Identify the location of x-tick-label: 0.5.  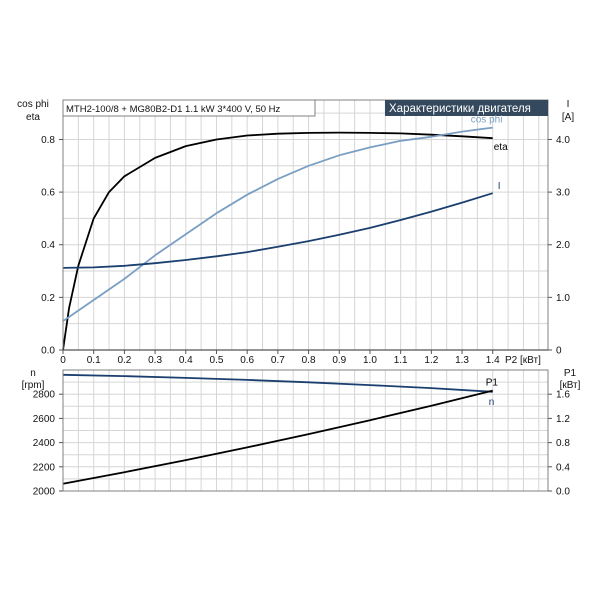
(217, 360).